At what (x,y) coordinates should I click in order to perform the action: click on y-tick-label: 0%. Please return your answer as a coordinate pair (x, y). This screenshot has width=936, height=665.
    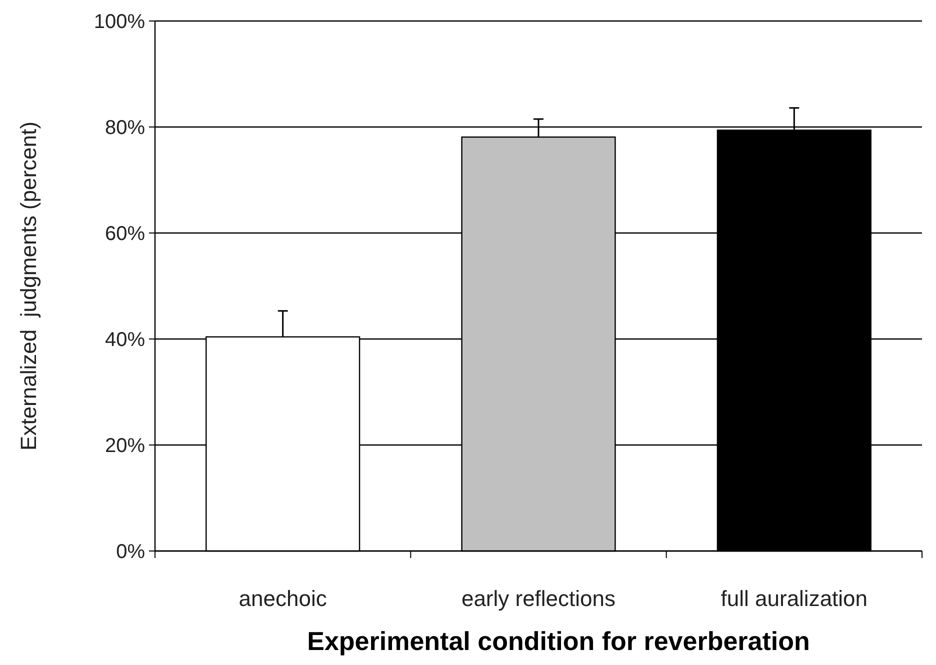
    Looking at the image, I should click on (131, 552).